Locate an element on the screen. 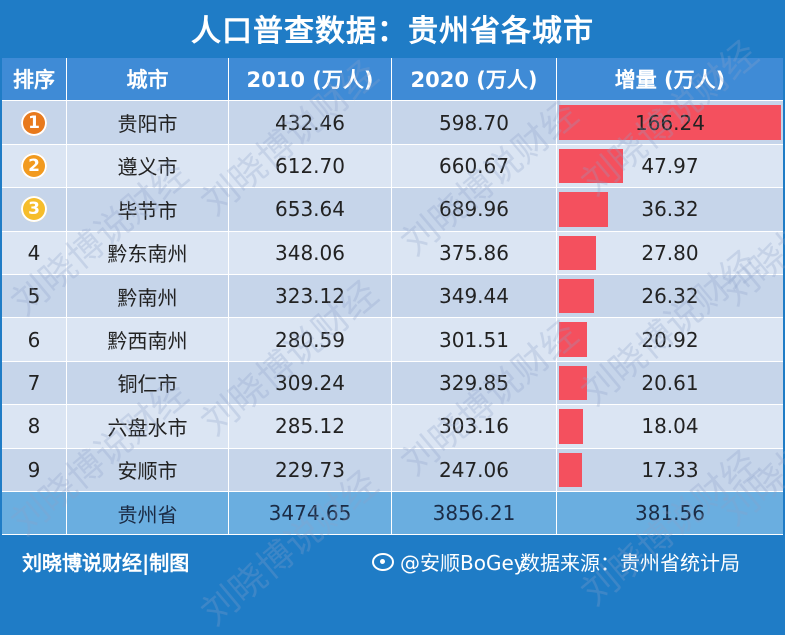 This screenshot has width=785, height=635. increase-label: 166.24 is located at coordinates (670, 122).